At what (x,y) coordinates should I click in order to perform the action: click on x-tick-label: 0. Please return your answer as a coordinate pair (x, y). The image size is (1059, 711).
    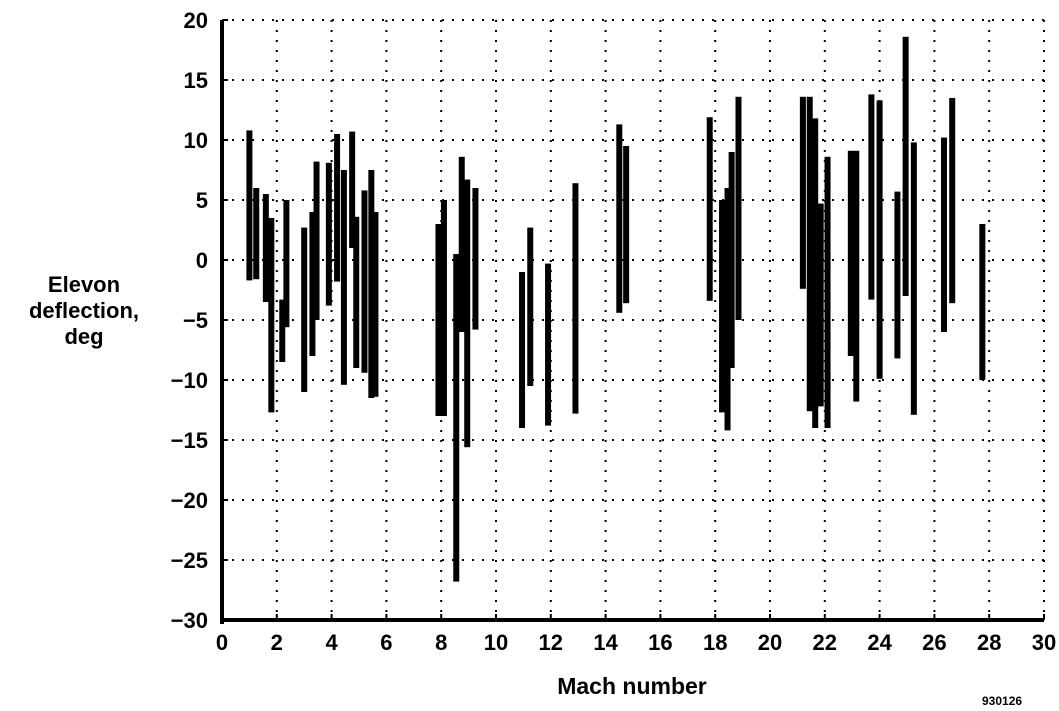
    Looking at the image, I should click on (222, 642).